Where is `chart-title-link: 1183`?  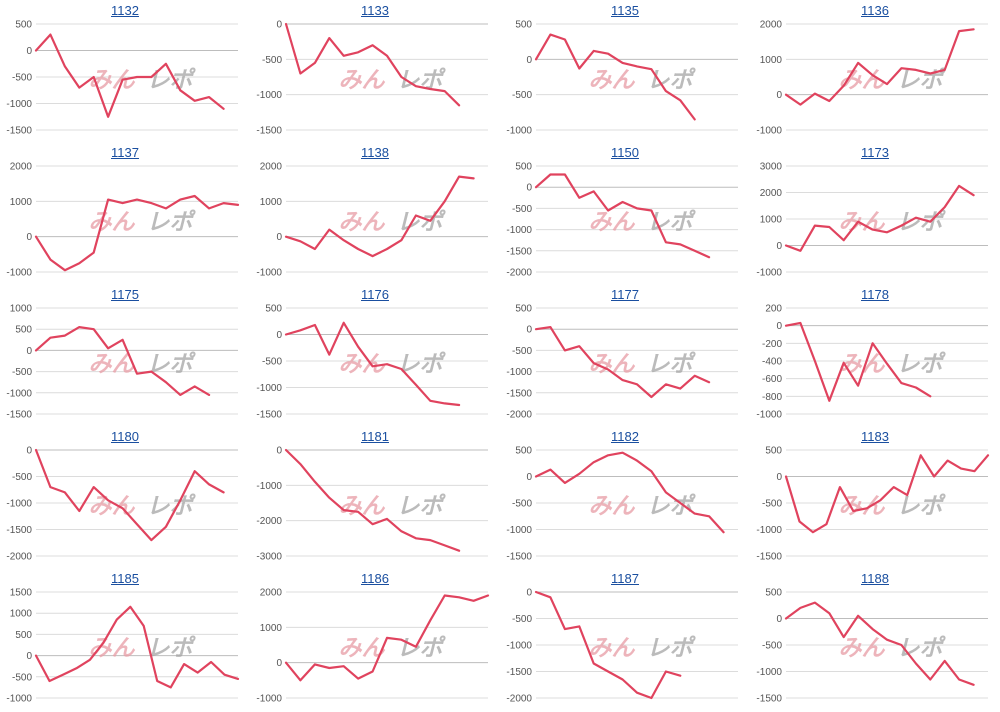 chart-title-link: 1183 is located at coordinates (875, 436).